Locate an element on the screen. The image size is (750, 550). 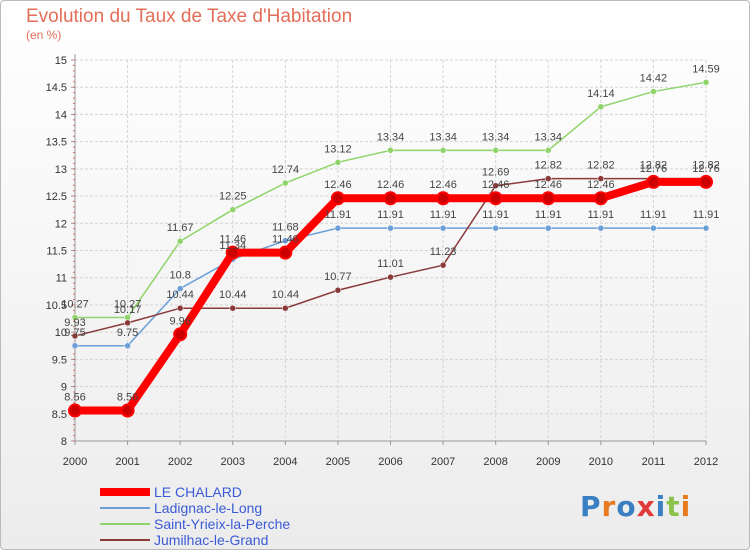
y-tick-label: 10.5 is located at coordinates (56, 306).